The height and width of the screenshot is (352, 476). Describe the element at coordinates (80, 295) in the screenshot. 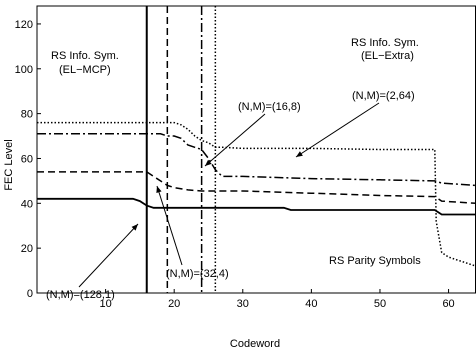

I see `annotation-label-128-1: (N,M)=(128,1)` at that location.